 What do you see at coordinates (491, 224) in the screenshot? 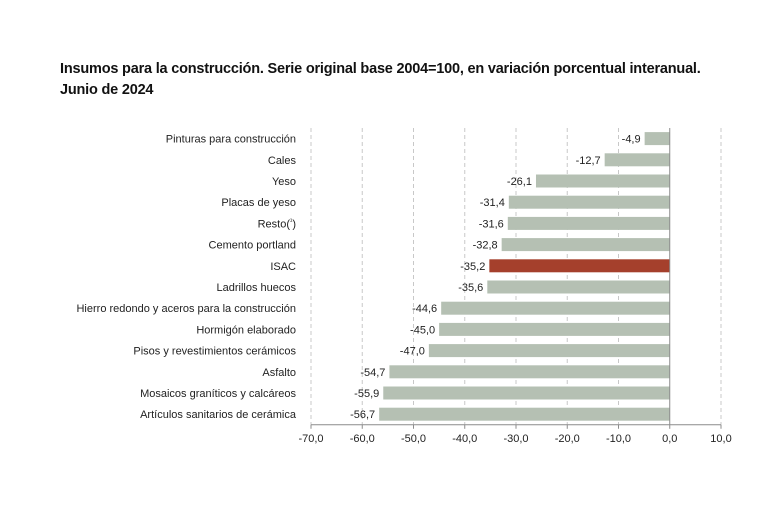
I see `data-label: -31,6` at bounding box center [491, 224].